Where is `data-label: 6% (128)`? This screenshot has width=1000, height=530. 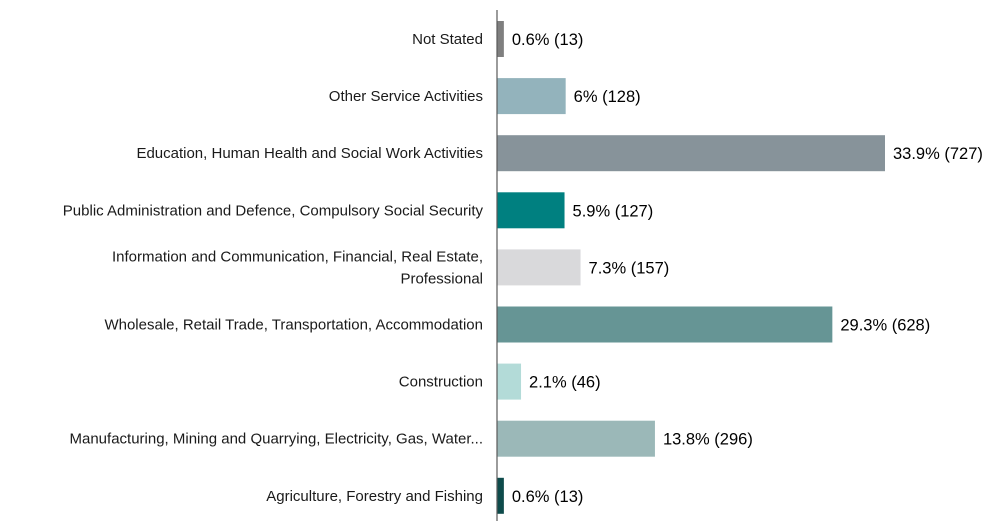 data-label: 6% (128) is located at coordinates (607, 97).